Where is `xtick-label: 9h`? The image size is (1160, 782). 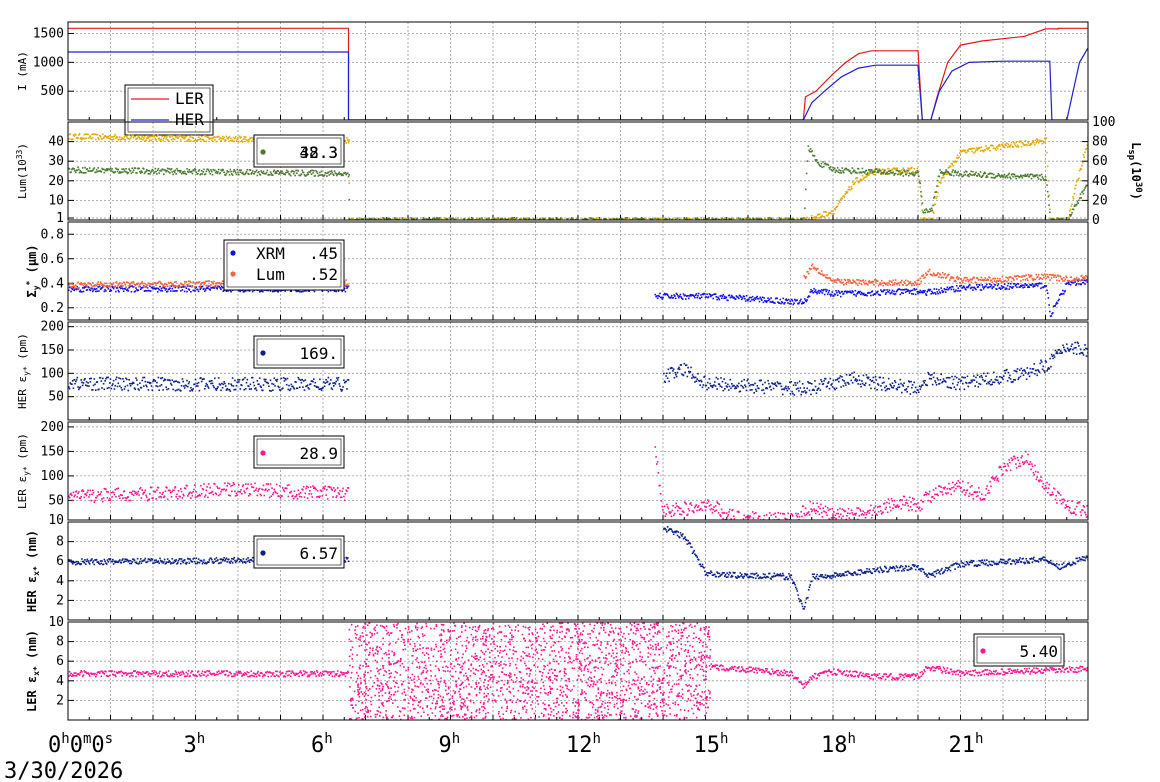
xtick-label: 9h is located at coordinates (450, 744).